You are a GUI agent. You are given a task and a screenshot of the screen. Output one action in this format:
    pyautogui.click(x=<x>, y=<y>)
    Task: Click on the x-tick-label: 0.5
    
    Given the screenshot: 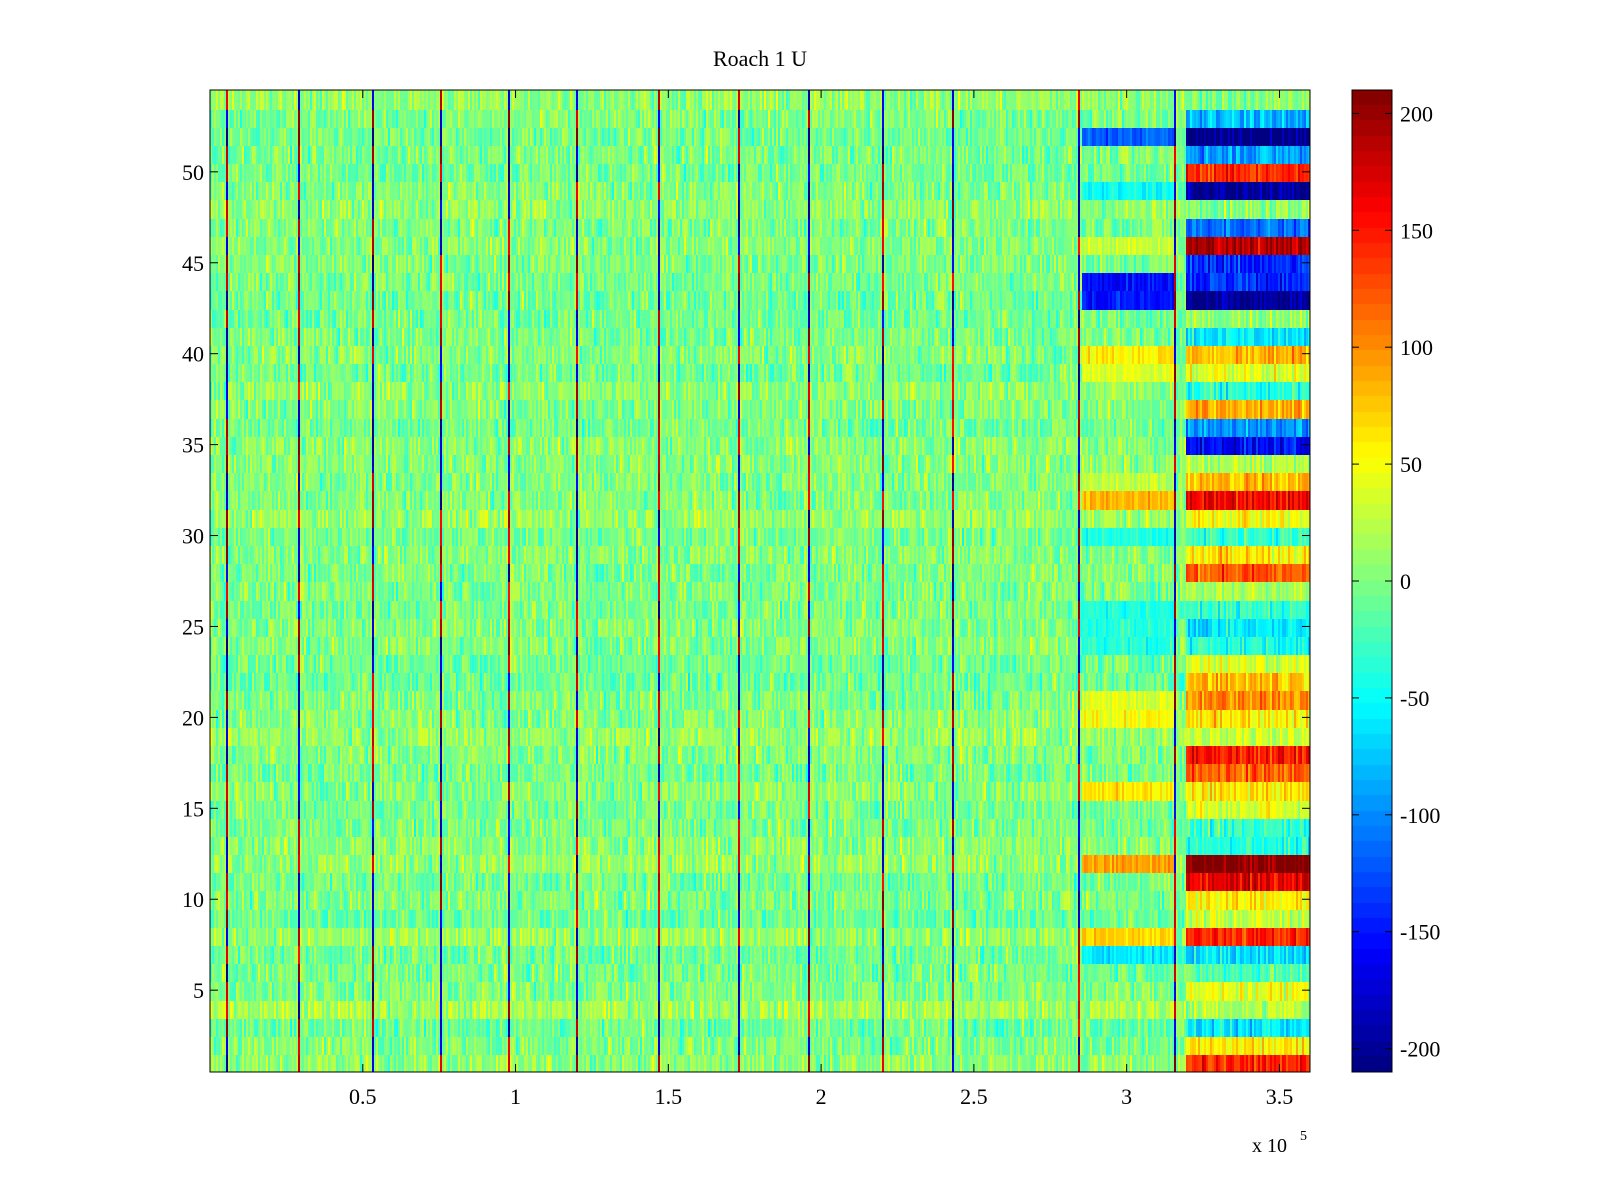 What is the action you would take?
    pyautogui.click(x=363, y=1096)
    